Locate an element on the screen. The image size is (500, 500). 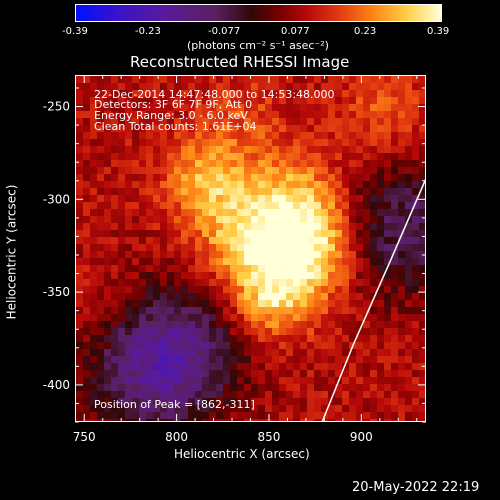
annotation-line-3: Energy Range: 3.0 - 6.0 keV is located at coordinates (171, 115).